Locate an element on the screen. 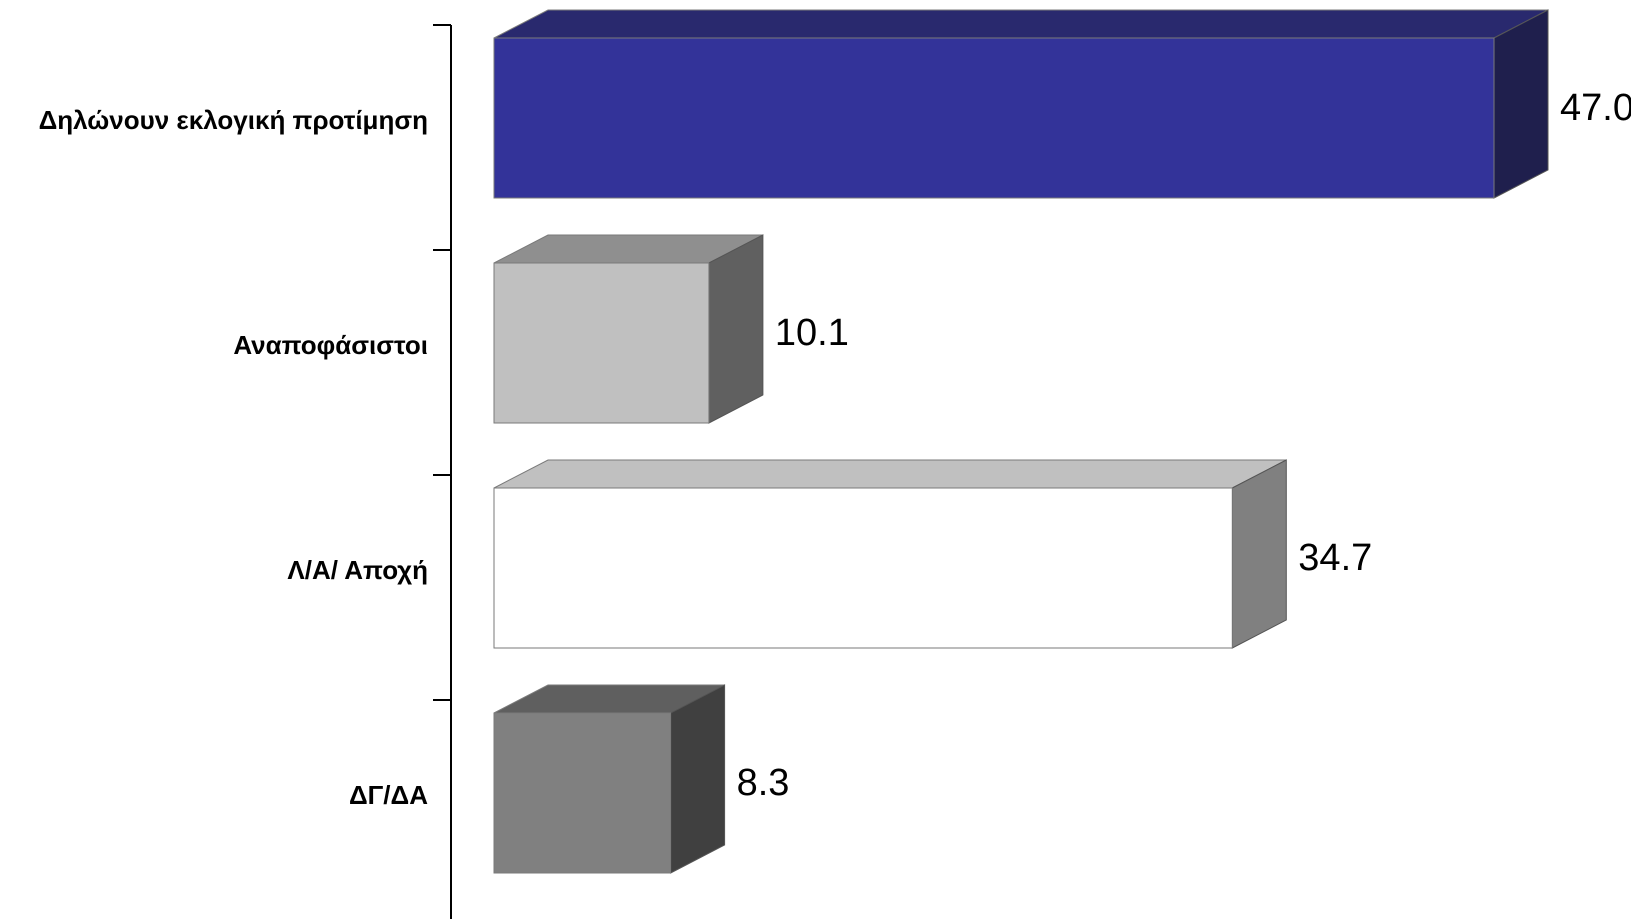 The height and width of the screenshot is (919, 1631). value-label: 8.3 is located at coordinates (763, 783).